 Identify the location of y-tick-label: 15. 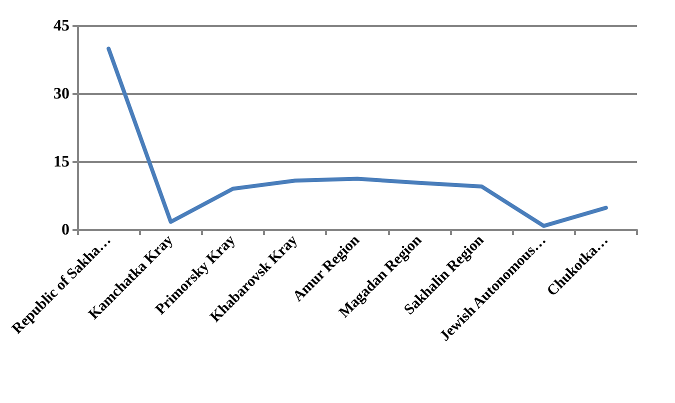
(62, 162).